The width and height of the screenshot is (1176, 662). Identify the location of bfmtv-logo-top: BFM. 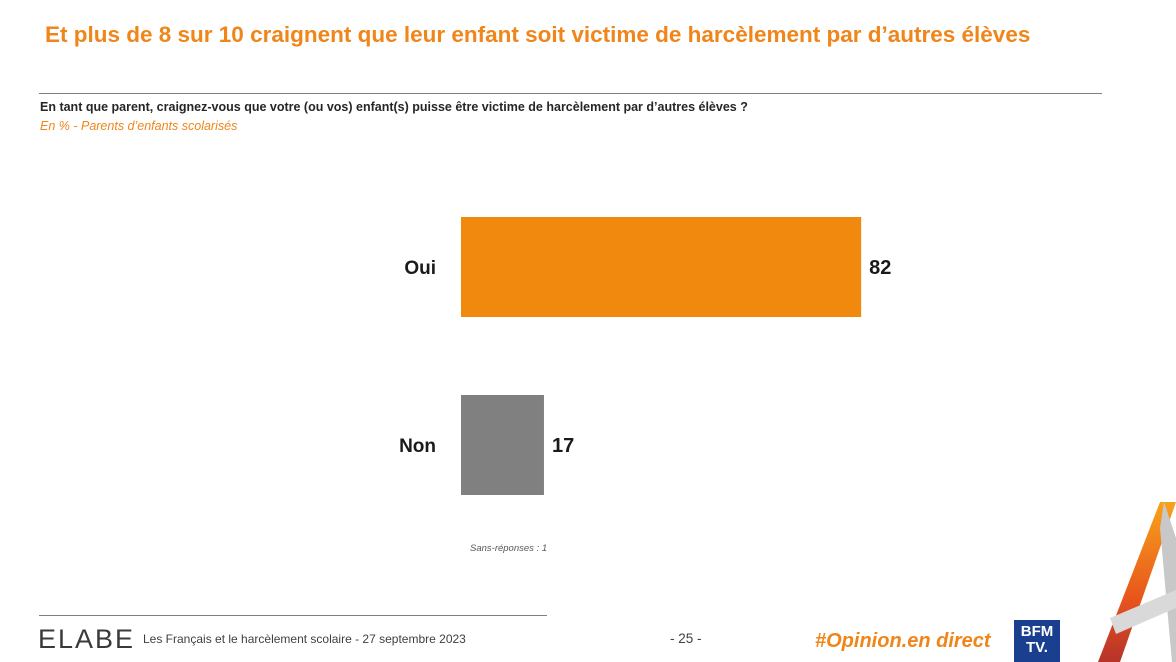
(1037, 631).